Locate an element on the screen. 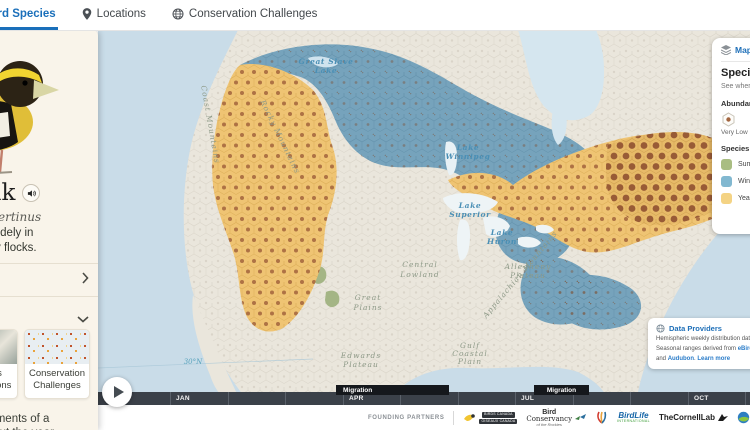 The image size is (750, 430). card-species-connections: Species Connections is located at coordinates (9, 364).